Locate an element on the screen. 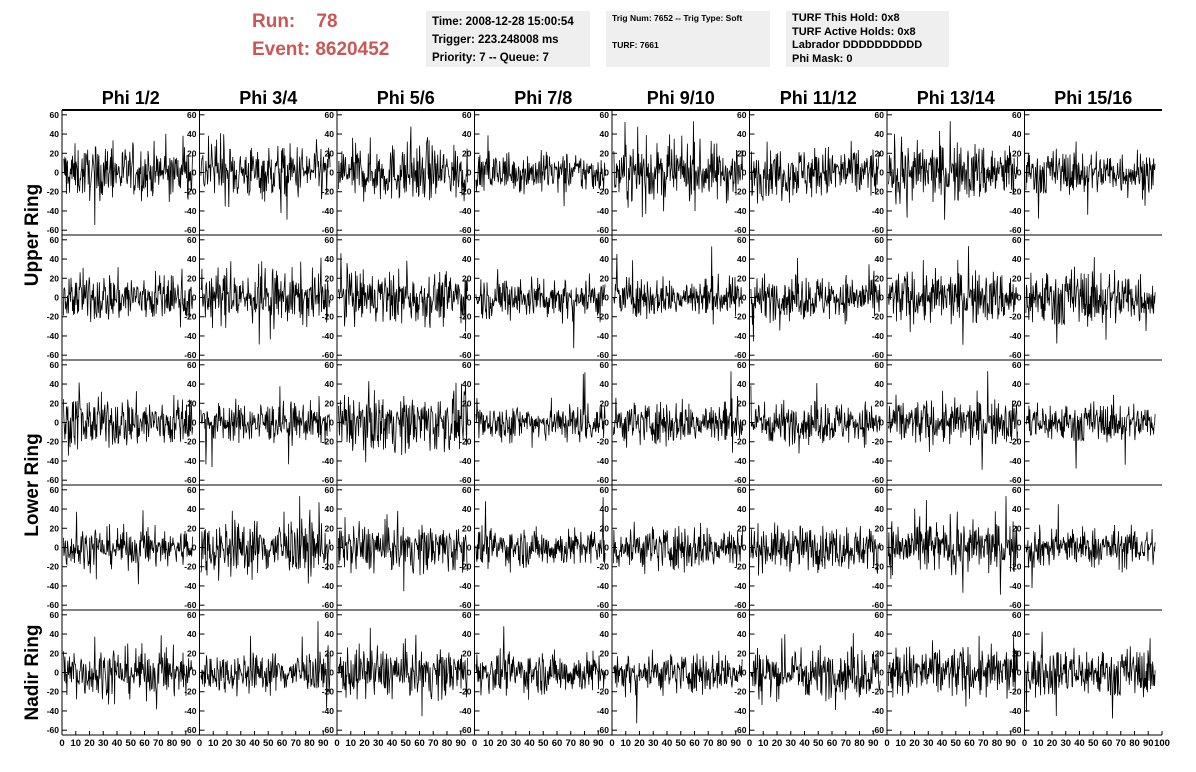 The width and height of the screenshot is (1196, 772). ring-label: Upper Ring is located at coordinates (32, 235).